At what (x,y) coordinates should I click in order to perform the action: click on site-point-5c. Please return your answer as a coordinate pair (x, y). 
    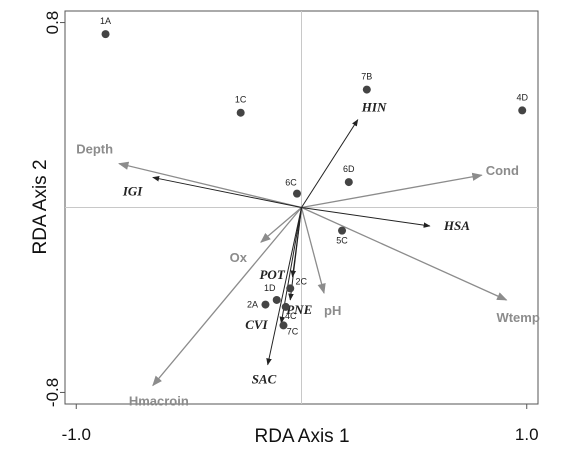
    Looking at the image, I should click on (342, 230).